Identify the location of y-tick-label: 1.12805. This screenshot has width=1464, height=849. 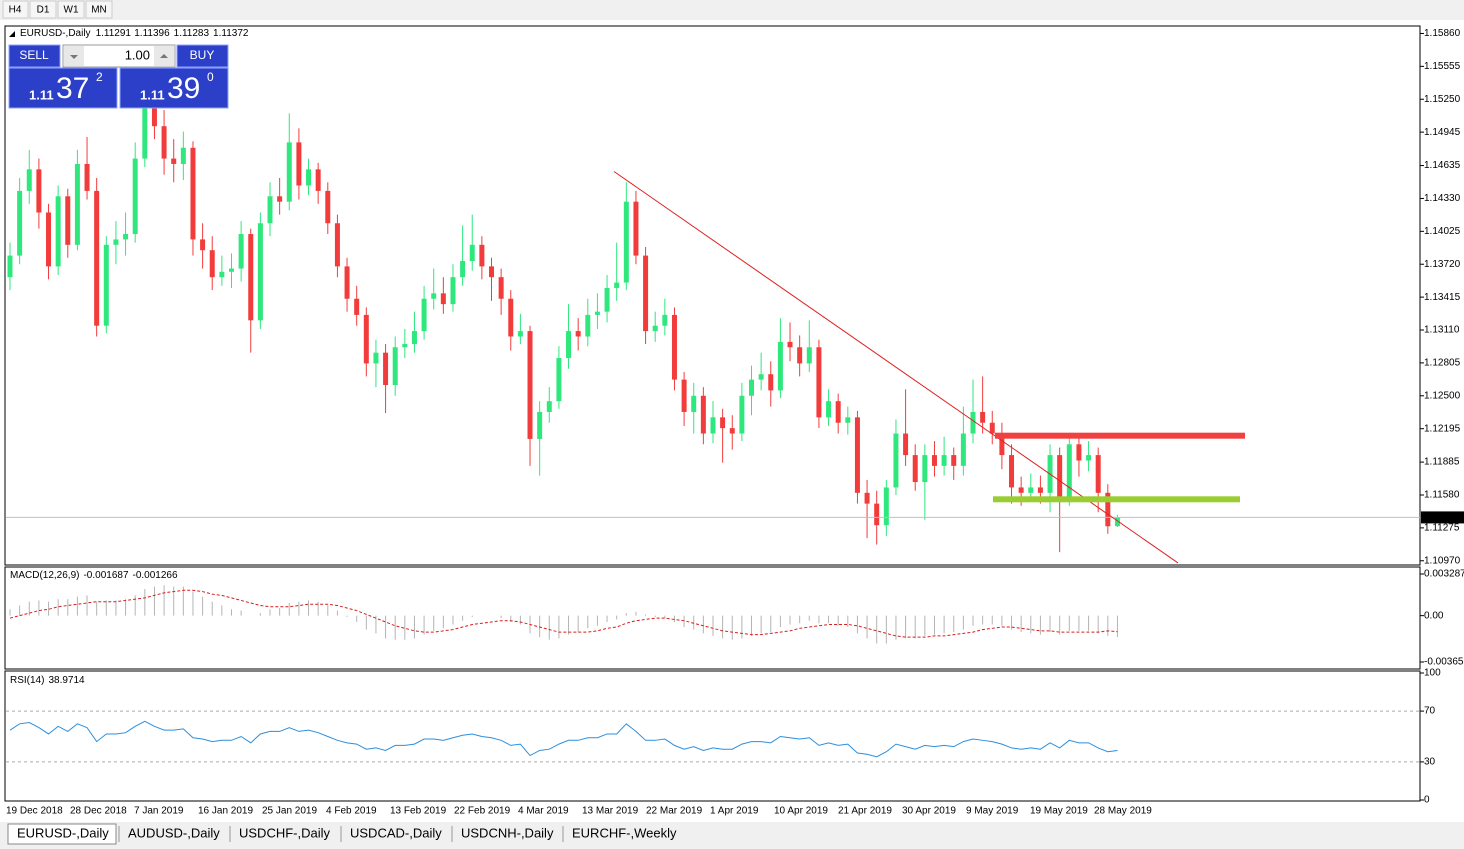
(1442, 363).